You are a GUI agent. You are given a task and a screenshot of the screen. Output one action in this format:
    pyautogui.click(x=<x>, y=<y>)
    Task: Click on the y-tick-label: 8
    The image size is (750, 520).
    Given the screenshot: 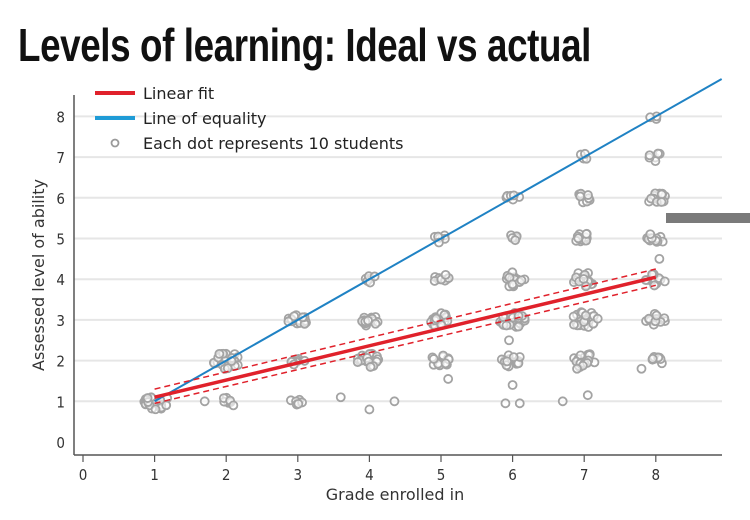 What is the action you would take?
    pyautogui.click(x=60, y=117)
    